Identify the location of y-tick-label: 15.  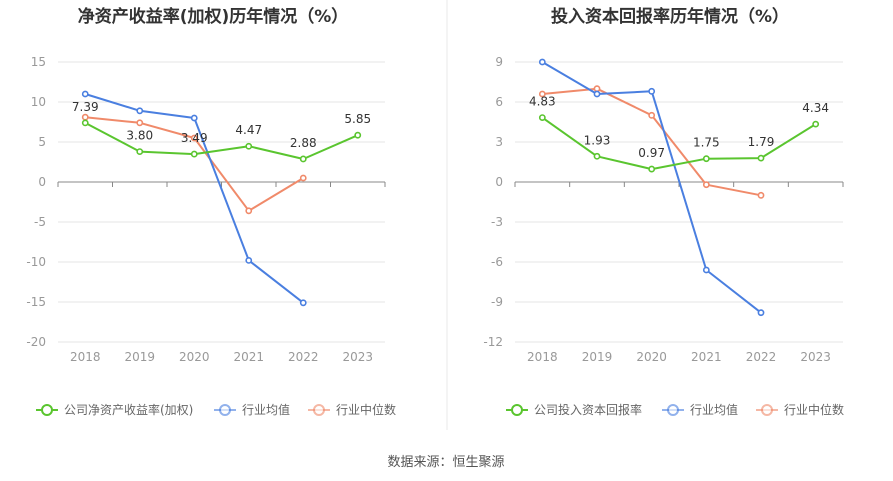
(38, 62).